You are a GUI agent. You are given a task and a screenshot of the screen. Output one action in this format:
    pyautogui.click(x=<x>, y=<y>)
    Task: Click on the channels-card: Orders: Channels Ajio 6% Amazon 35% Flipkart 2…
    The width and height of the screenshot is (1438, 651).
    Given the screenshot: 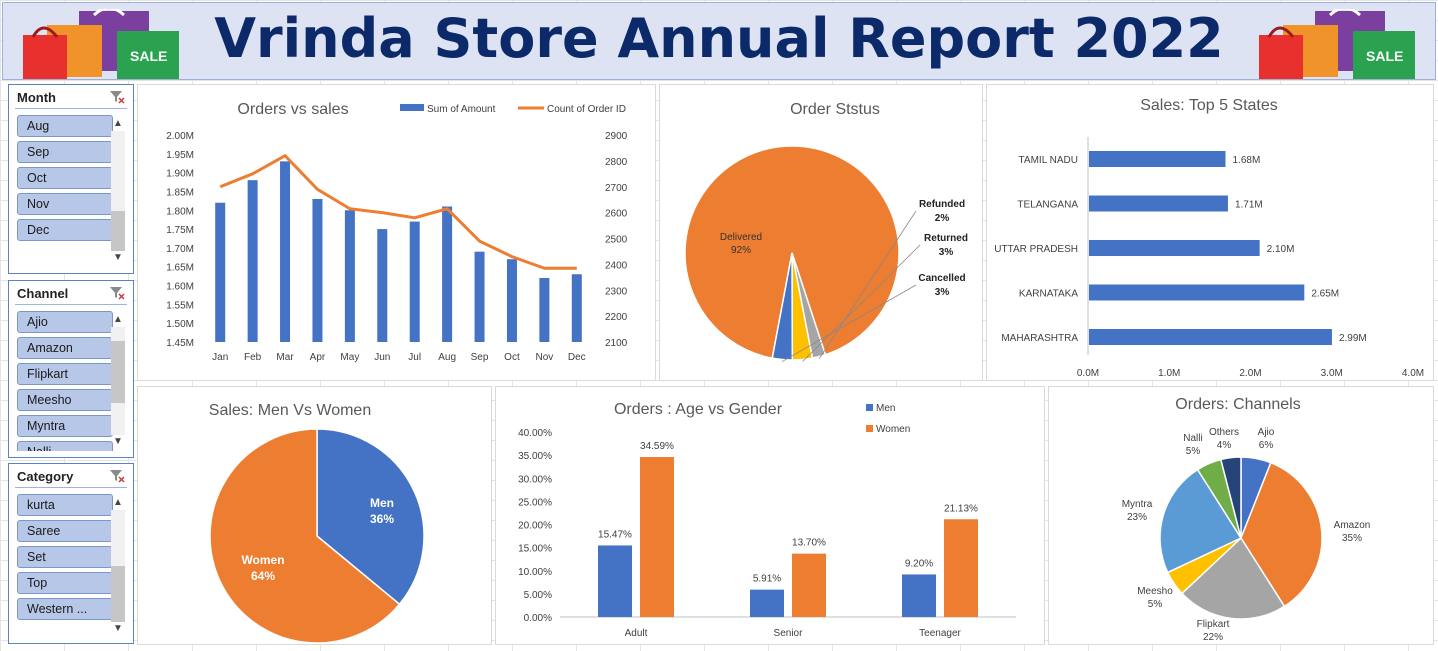 What is the action you would take?
    pyautogui.click(x=1241, y=515)
    